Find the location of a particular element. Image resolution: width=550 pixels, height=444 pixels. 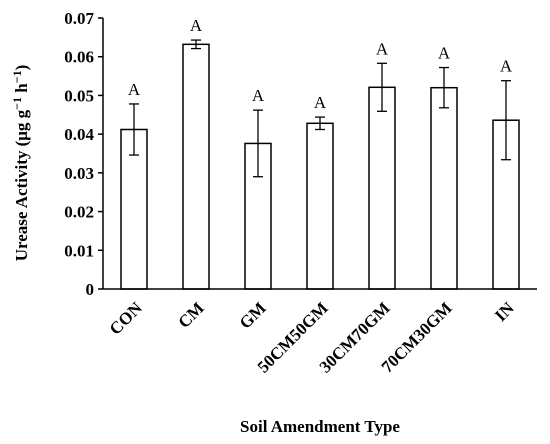

y-tick-label: 0 is located at coordinates (90, 289).